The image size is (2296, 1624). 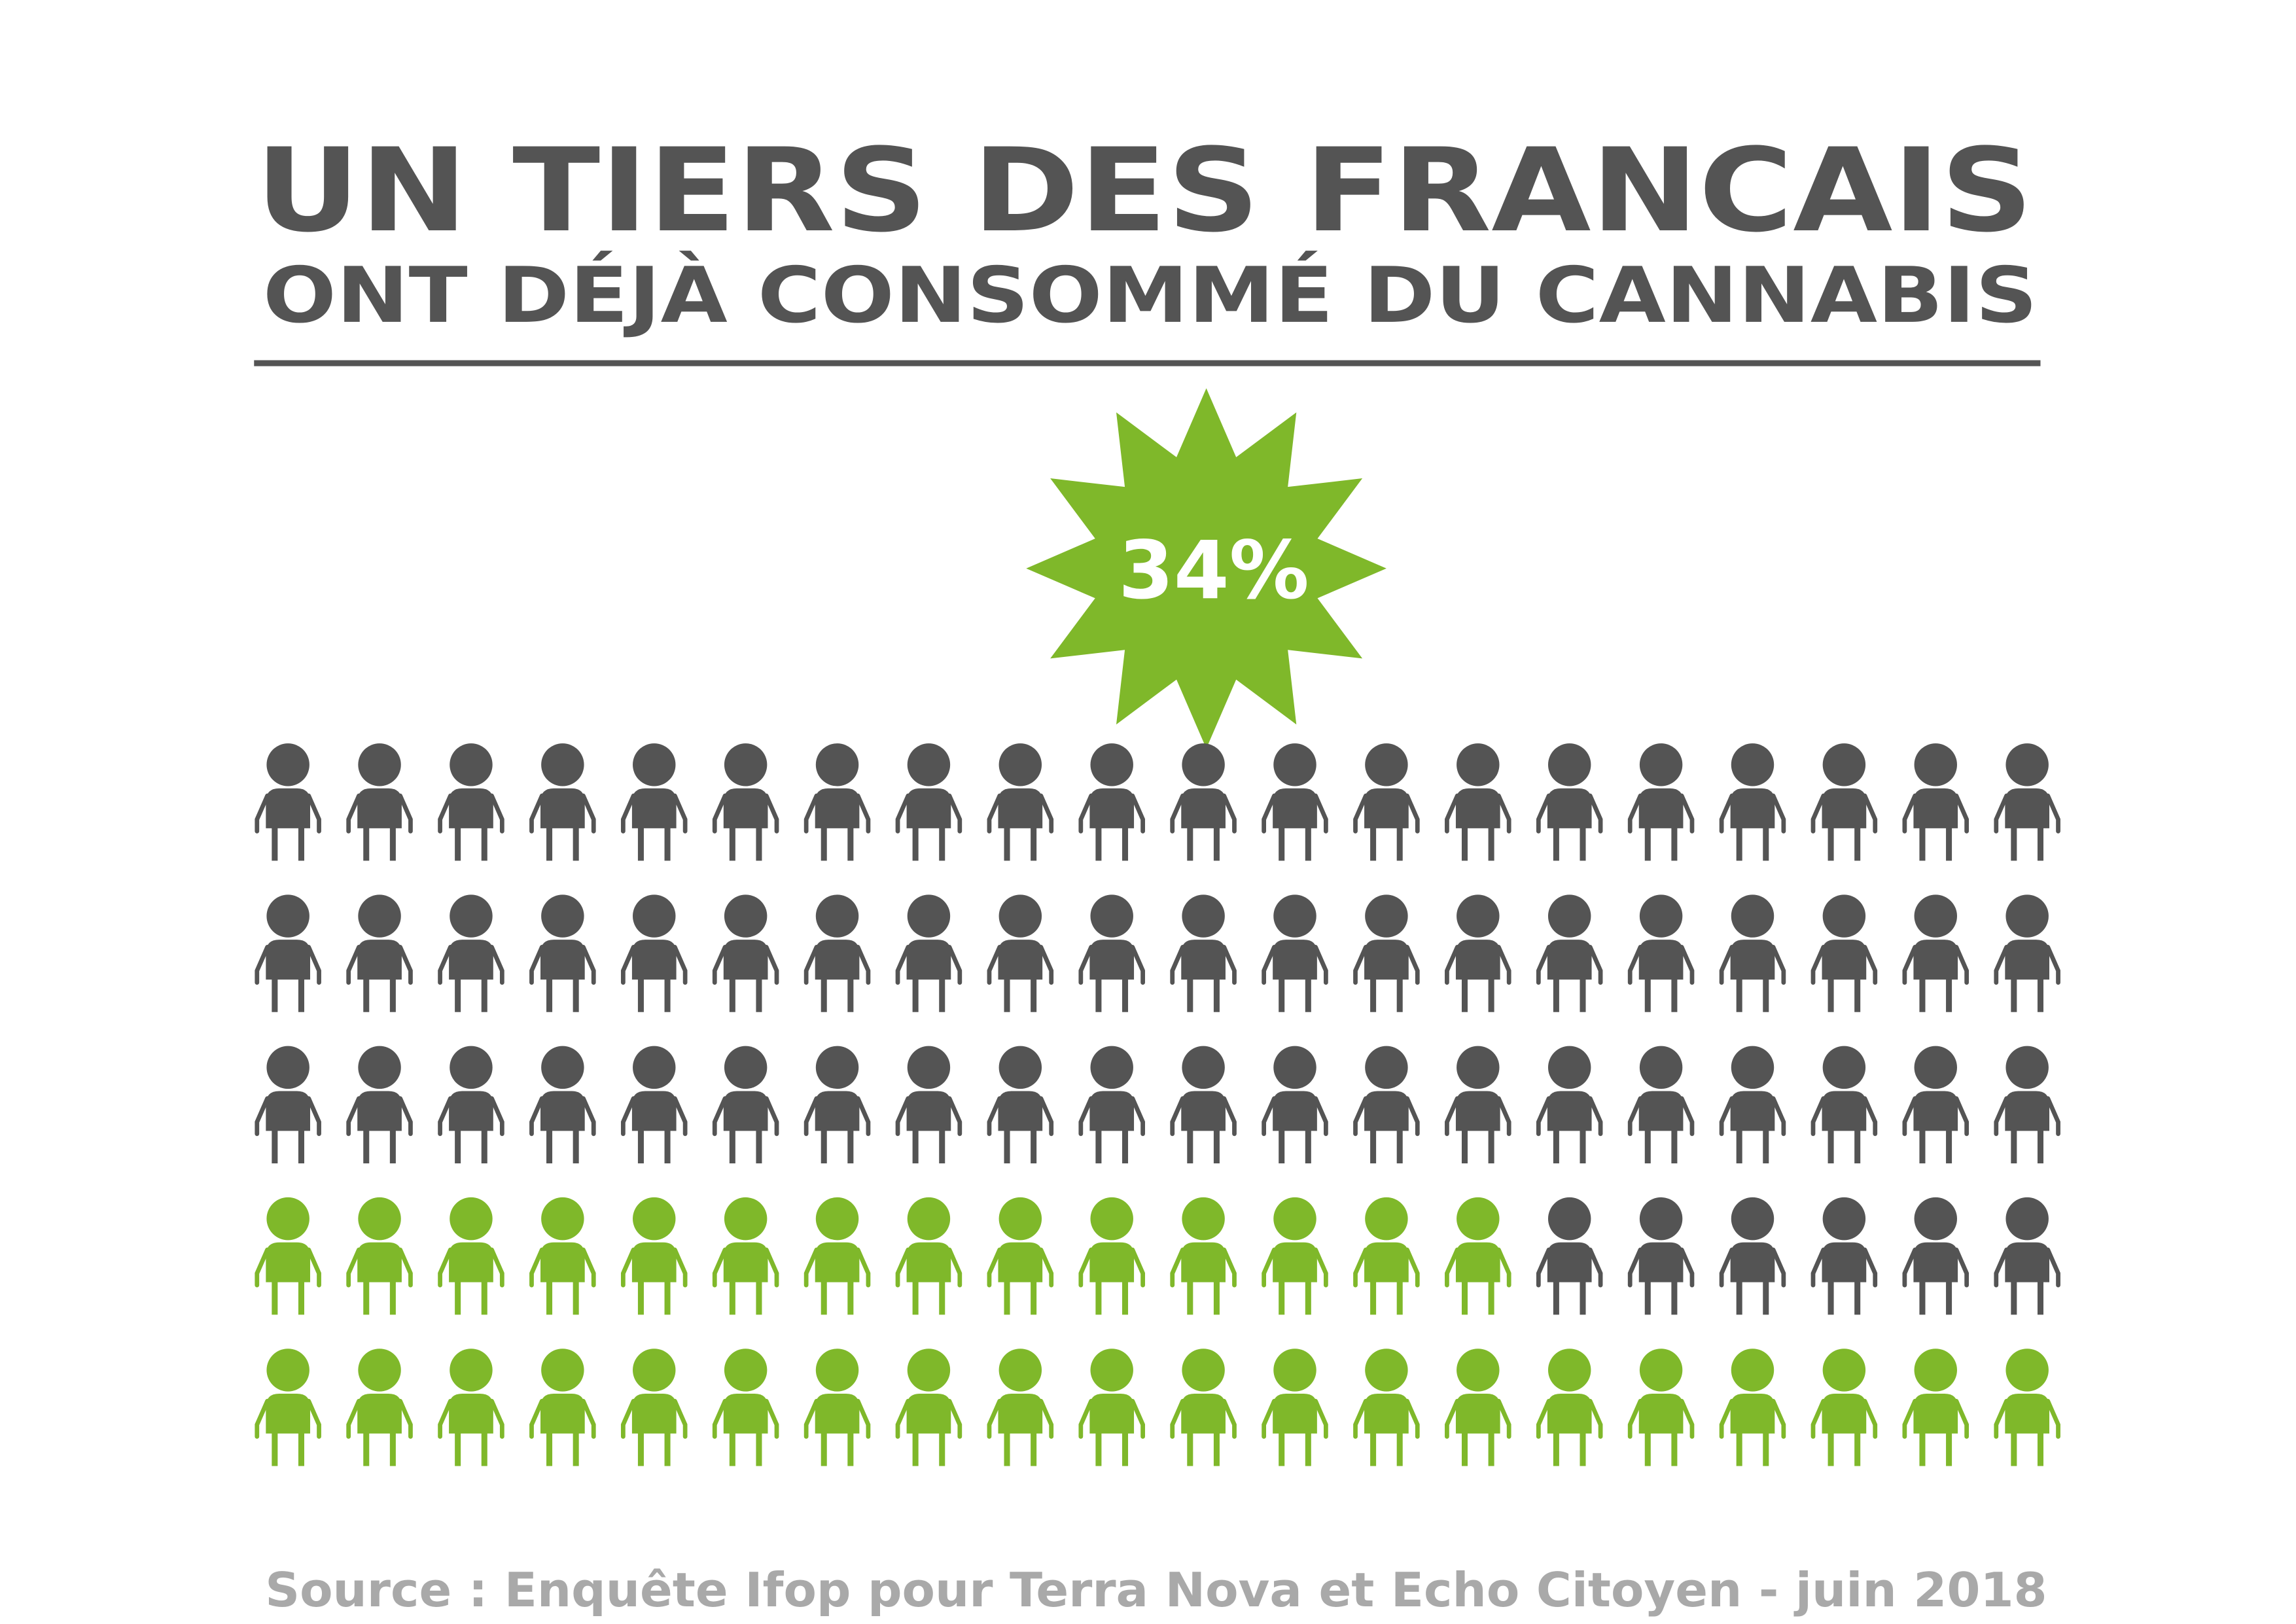 I want to click on title: UN TIERS DES FRANCAIS, so click(x=1145, y=191).